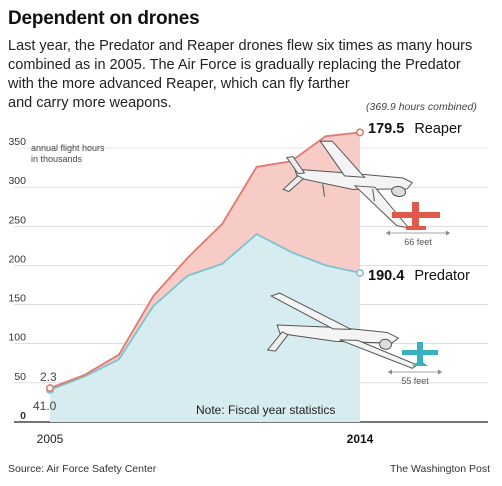 This screenshot has width=502, height=486. I want to click on predator-end-name: Predator, so click(442, 276).